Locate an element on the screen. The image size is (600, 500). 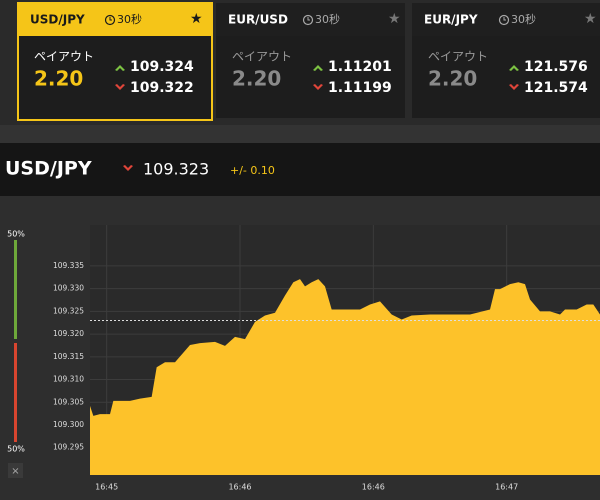
header-price: 109.323 is located at coordinates (176, 169).